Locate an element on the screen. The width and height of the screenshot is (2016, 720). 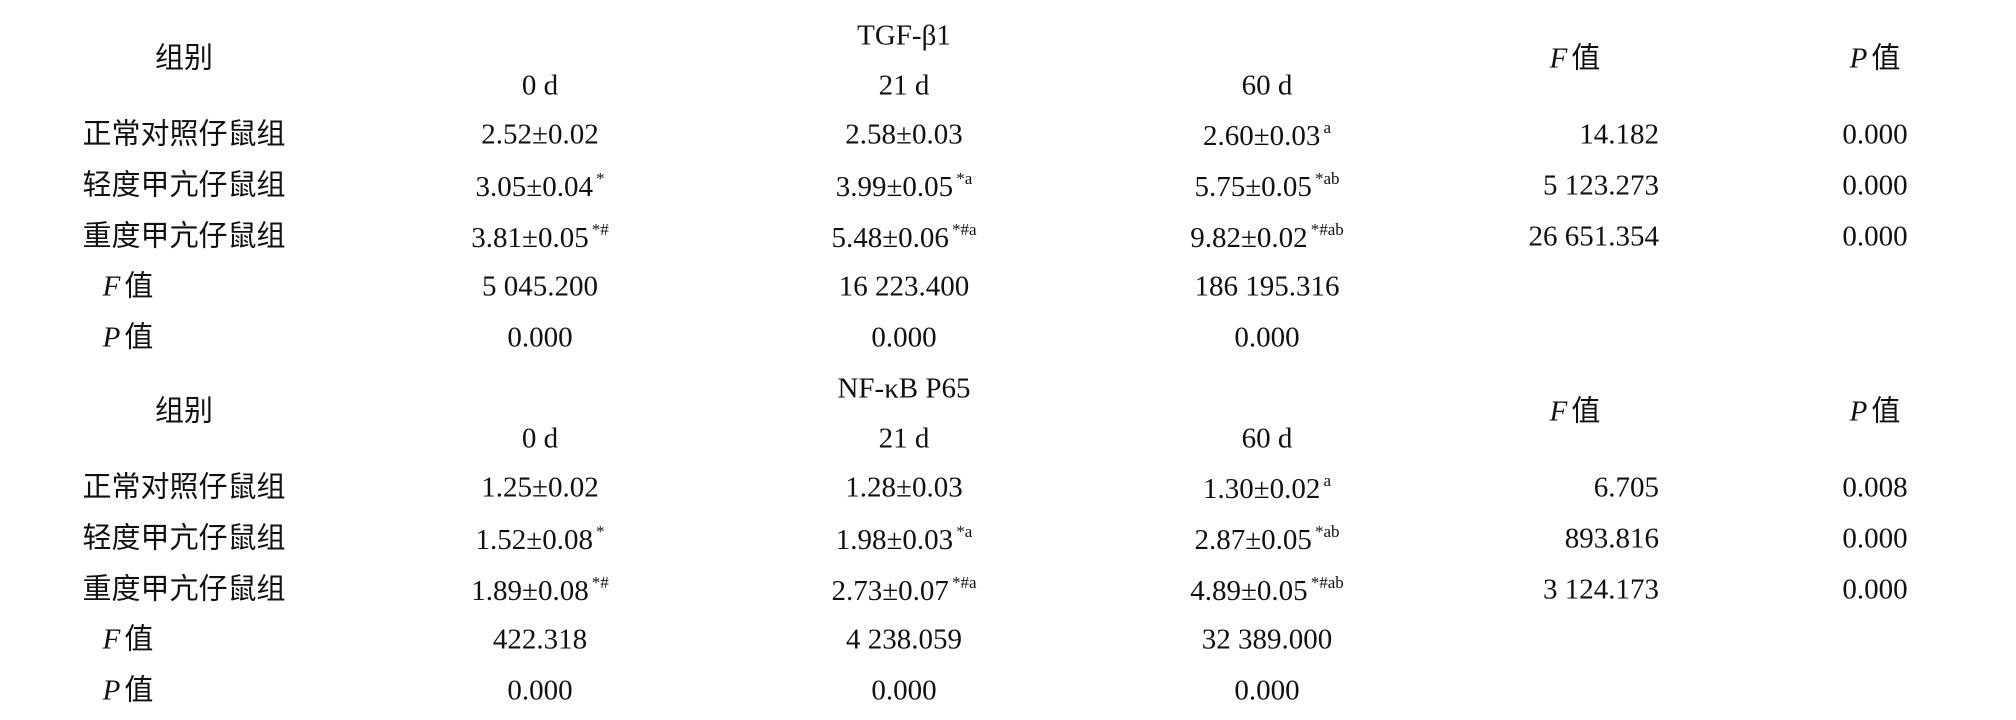
cell: 1.98±0.03 *a is located at coordinates (904, 539).